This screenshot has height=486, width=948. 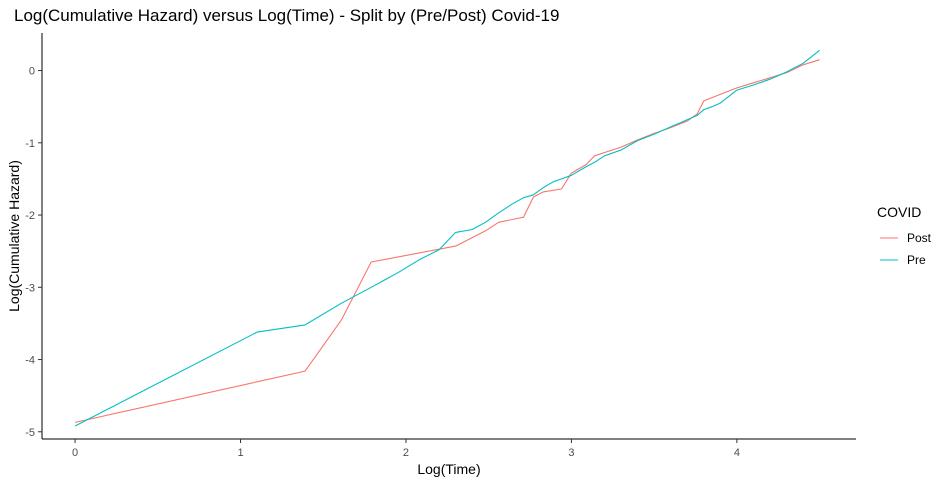 What do you see at coordinates (30, 361) in the screenshot?
I see `y-tick-label: -4` at bounding box center [30, 361].